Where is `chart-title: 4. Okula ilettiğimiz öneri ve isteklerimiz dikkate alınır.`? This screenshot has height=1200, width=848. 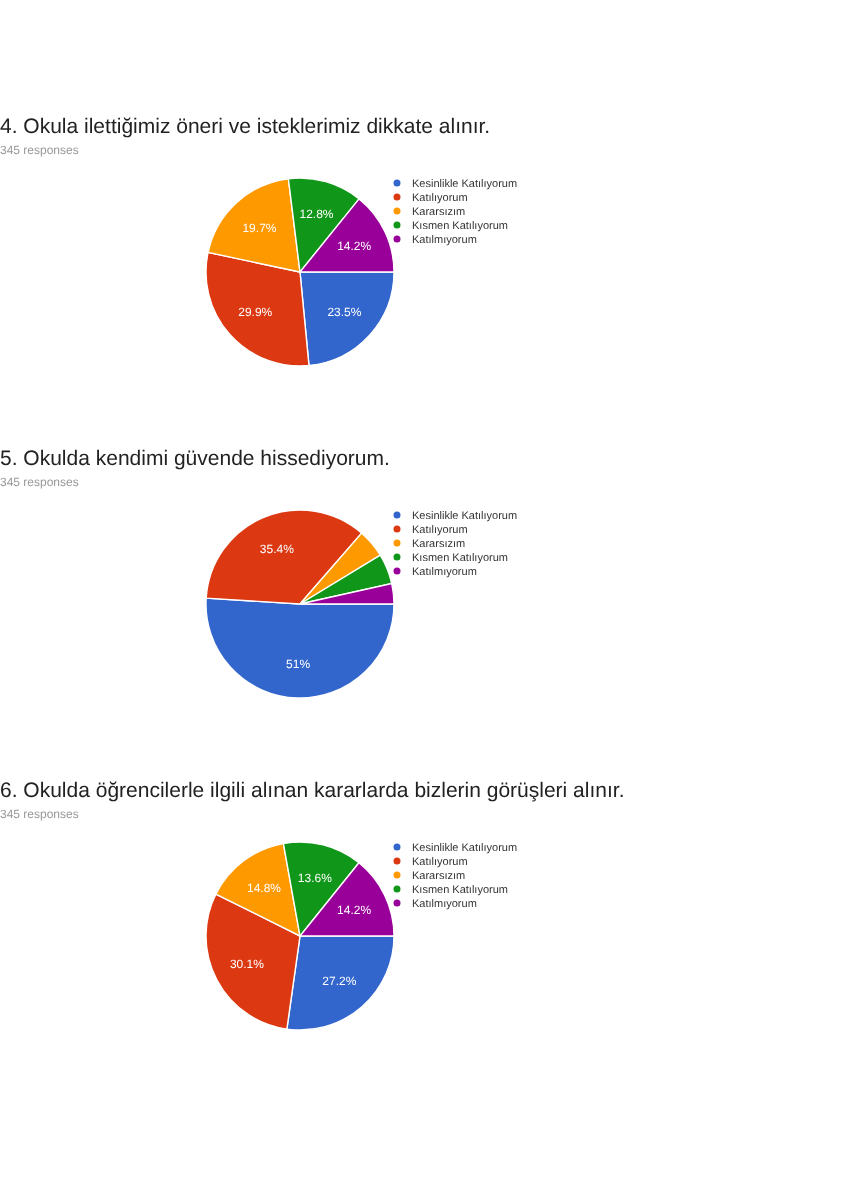
chart-title: 4. Okula ilettiğimiz öneri ve isteklerimiz dikkate alınır. is located at coordinates (245, 127).